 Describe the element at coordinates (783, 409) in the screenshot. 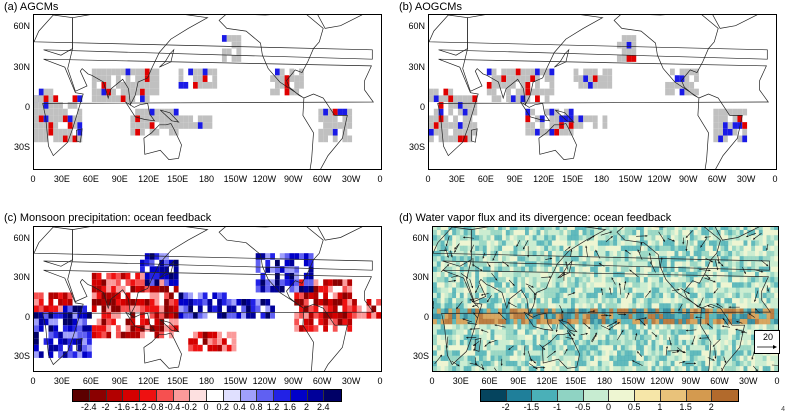

I see `page-number: 4` at that location.